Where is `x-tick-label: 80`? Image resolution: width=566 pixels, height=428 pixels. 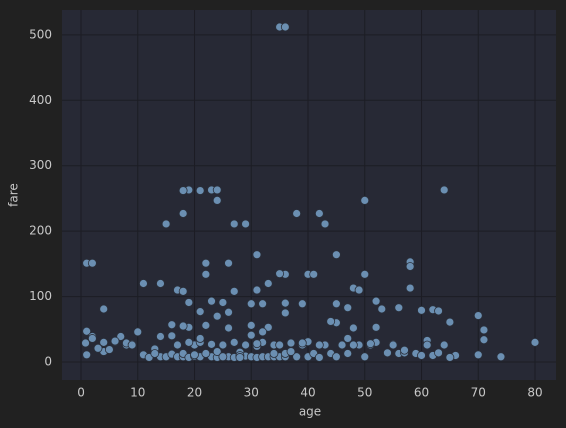
x-tick-label: 80 is located at coordinates (534, 393).